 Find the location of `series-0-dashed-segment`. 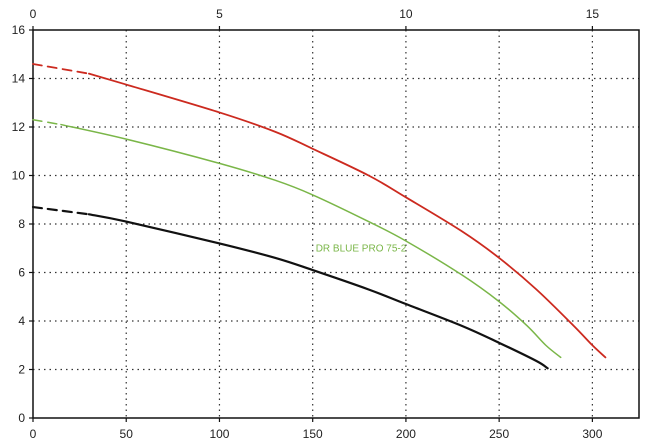

series-0-dashed-segment is located at coordinates (61, 69).